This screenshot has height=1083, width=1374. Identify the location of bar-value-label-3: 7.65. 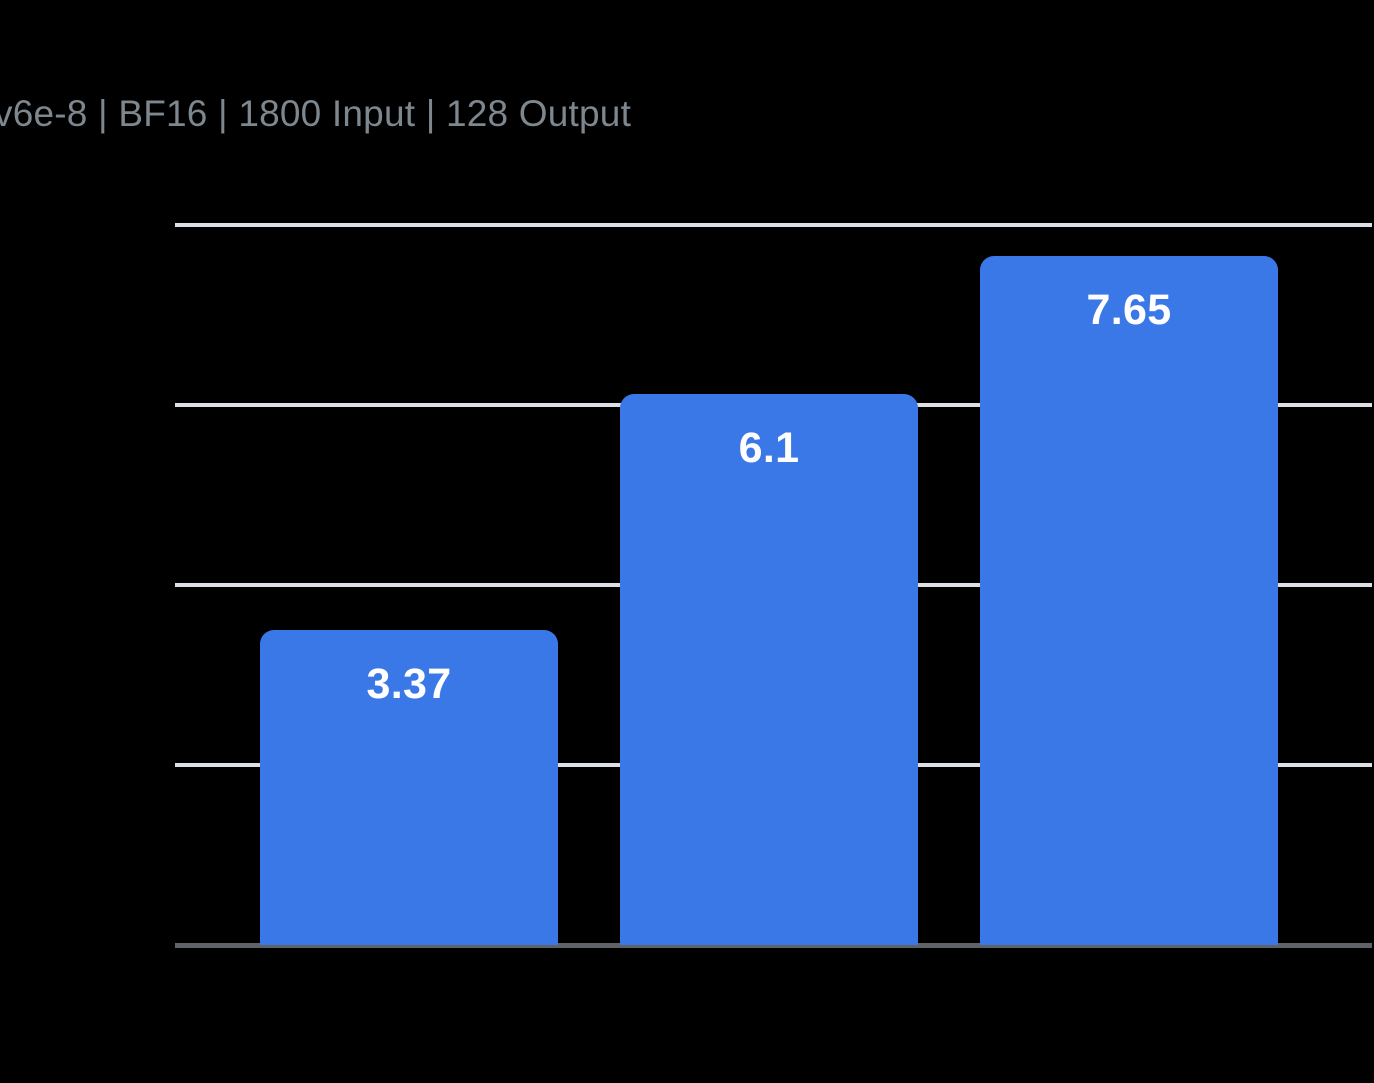
(1129, 310).